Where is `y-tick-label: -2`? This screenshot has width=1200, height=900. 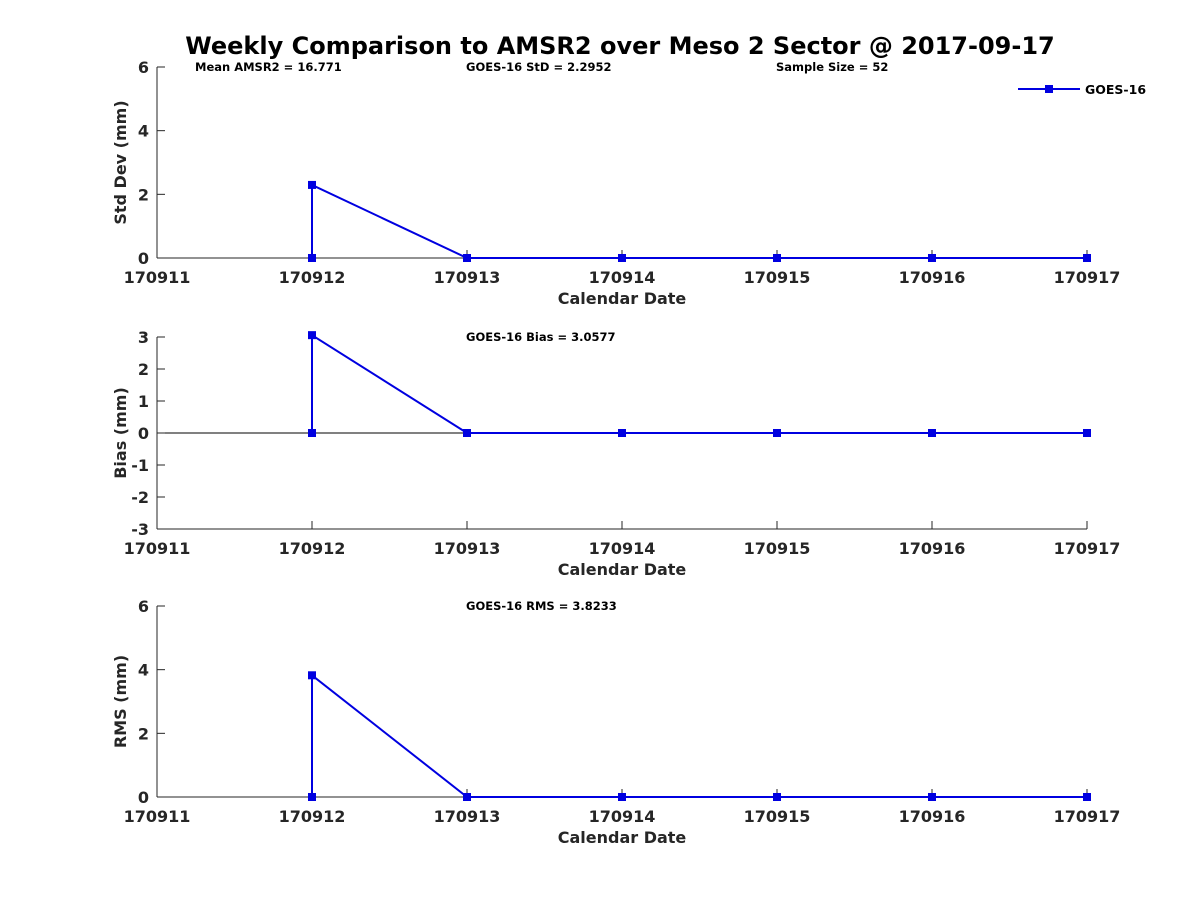
y-tick-label: -2 is located at coordinates (140, 497).